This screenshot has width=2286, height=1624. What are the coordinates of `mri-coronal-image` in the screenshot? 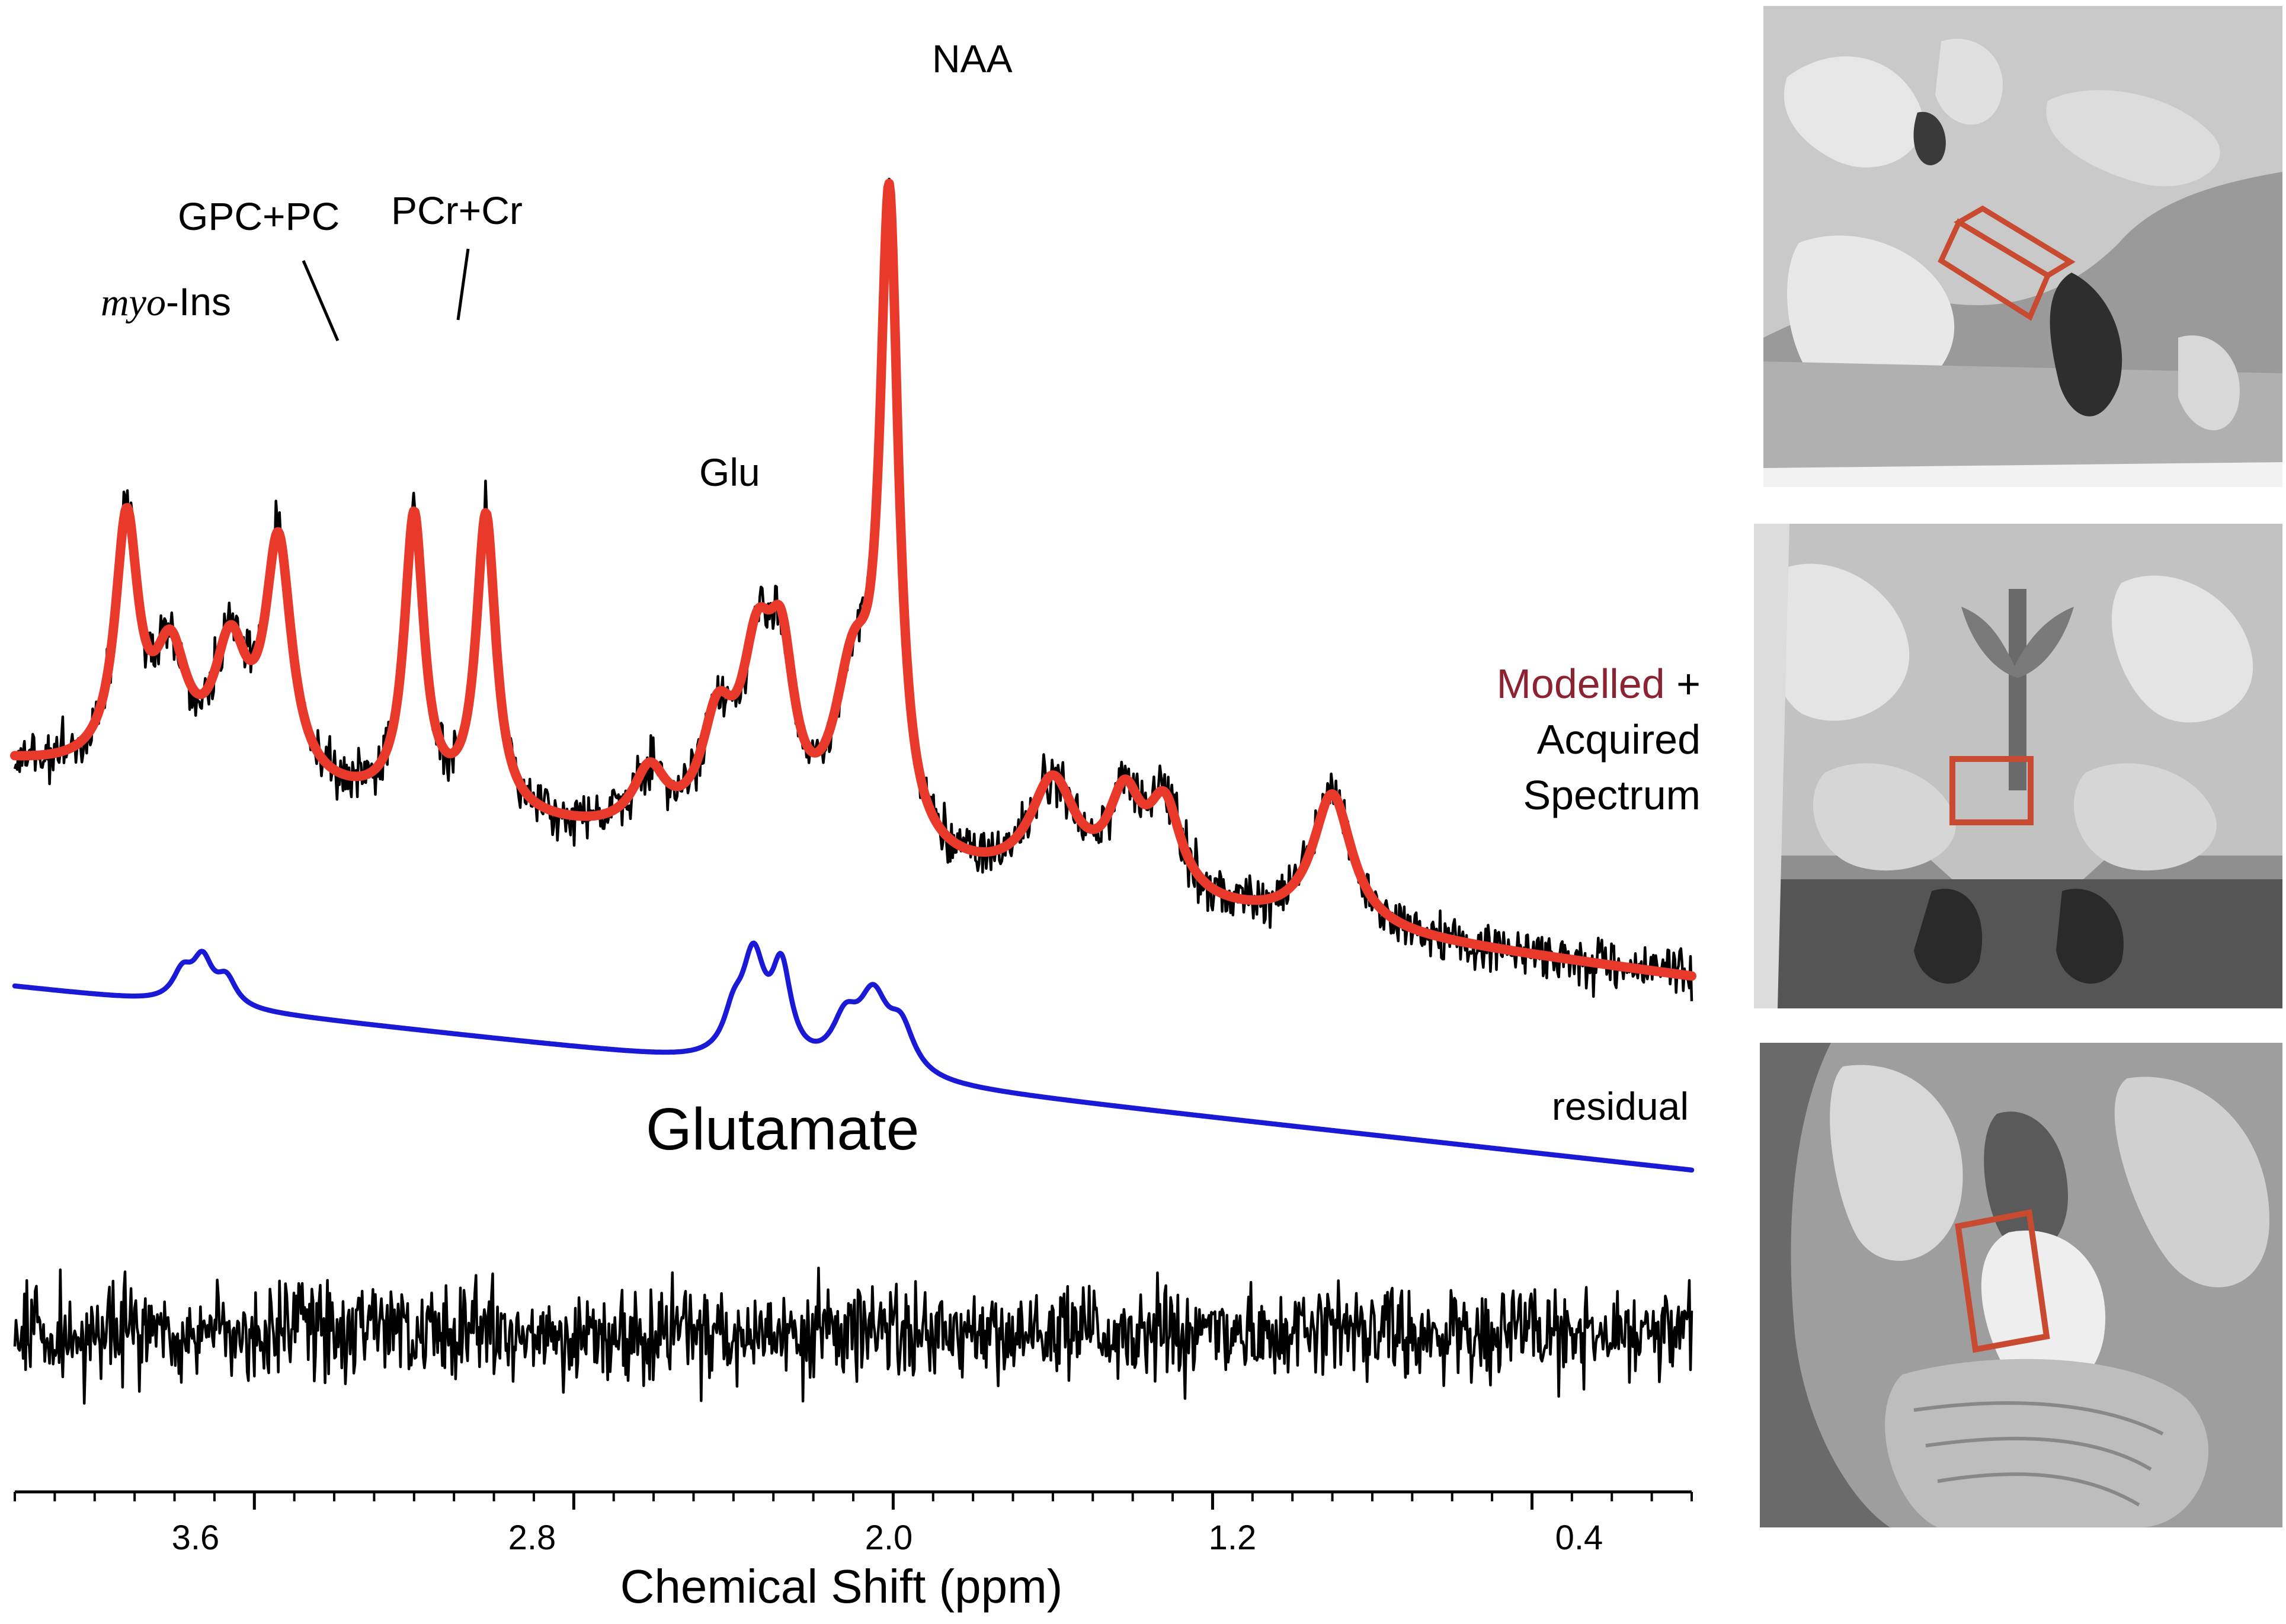 It's located at (2018, 766).